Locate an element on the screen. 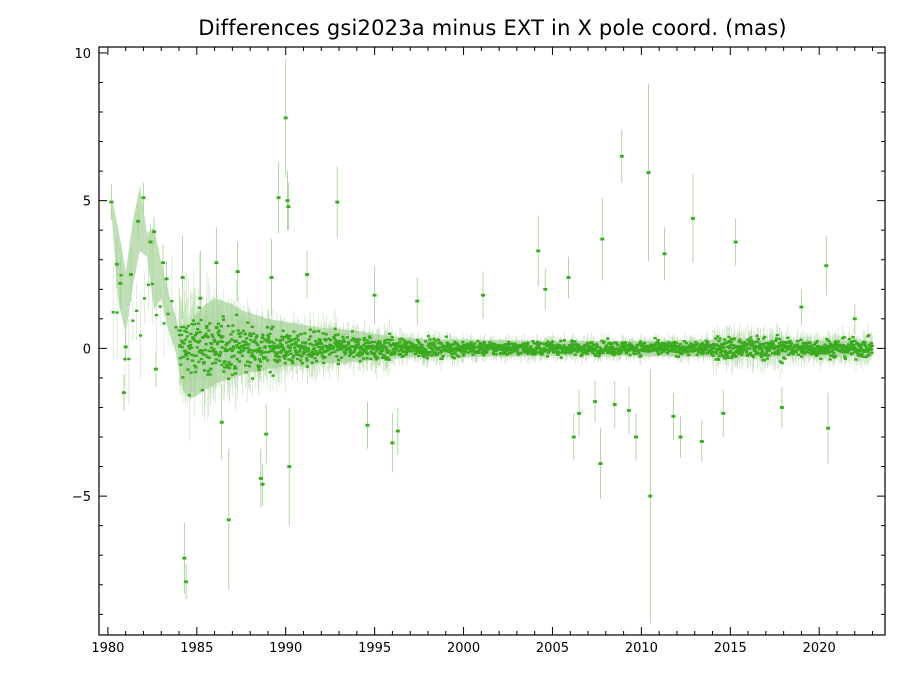  x-tick-label: 2010 is located at coordinates (641, 648).